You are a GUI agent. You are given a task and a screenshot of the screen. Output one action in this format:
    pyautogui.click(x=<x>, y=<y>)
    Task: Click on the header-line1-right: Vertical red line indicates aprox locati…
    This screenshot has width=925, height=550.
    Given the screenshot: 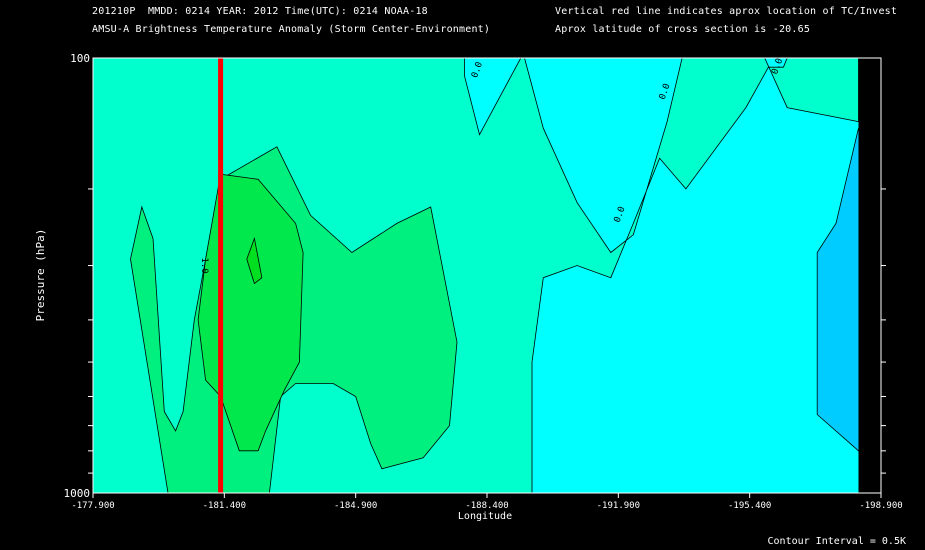 What is the action you would take?
    pyautogui.click(x=726, y=11)
    